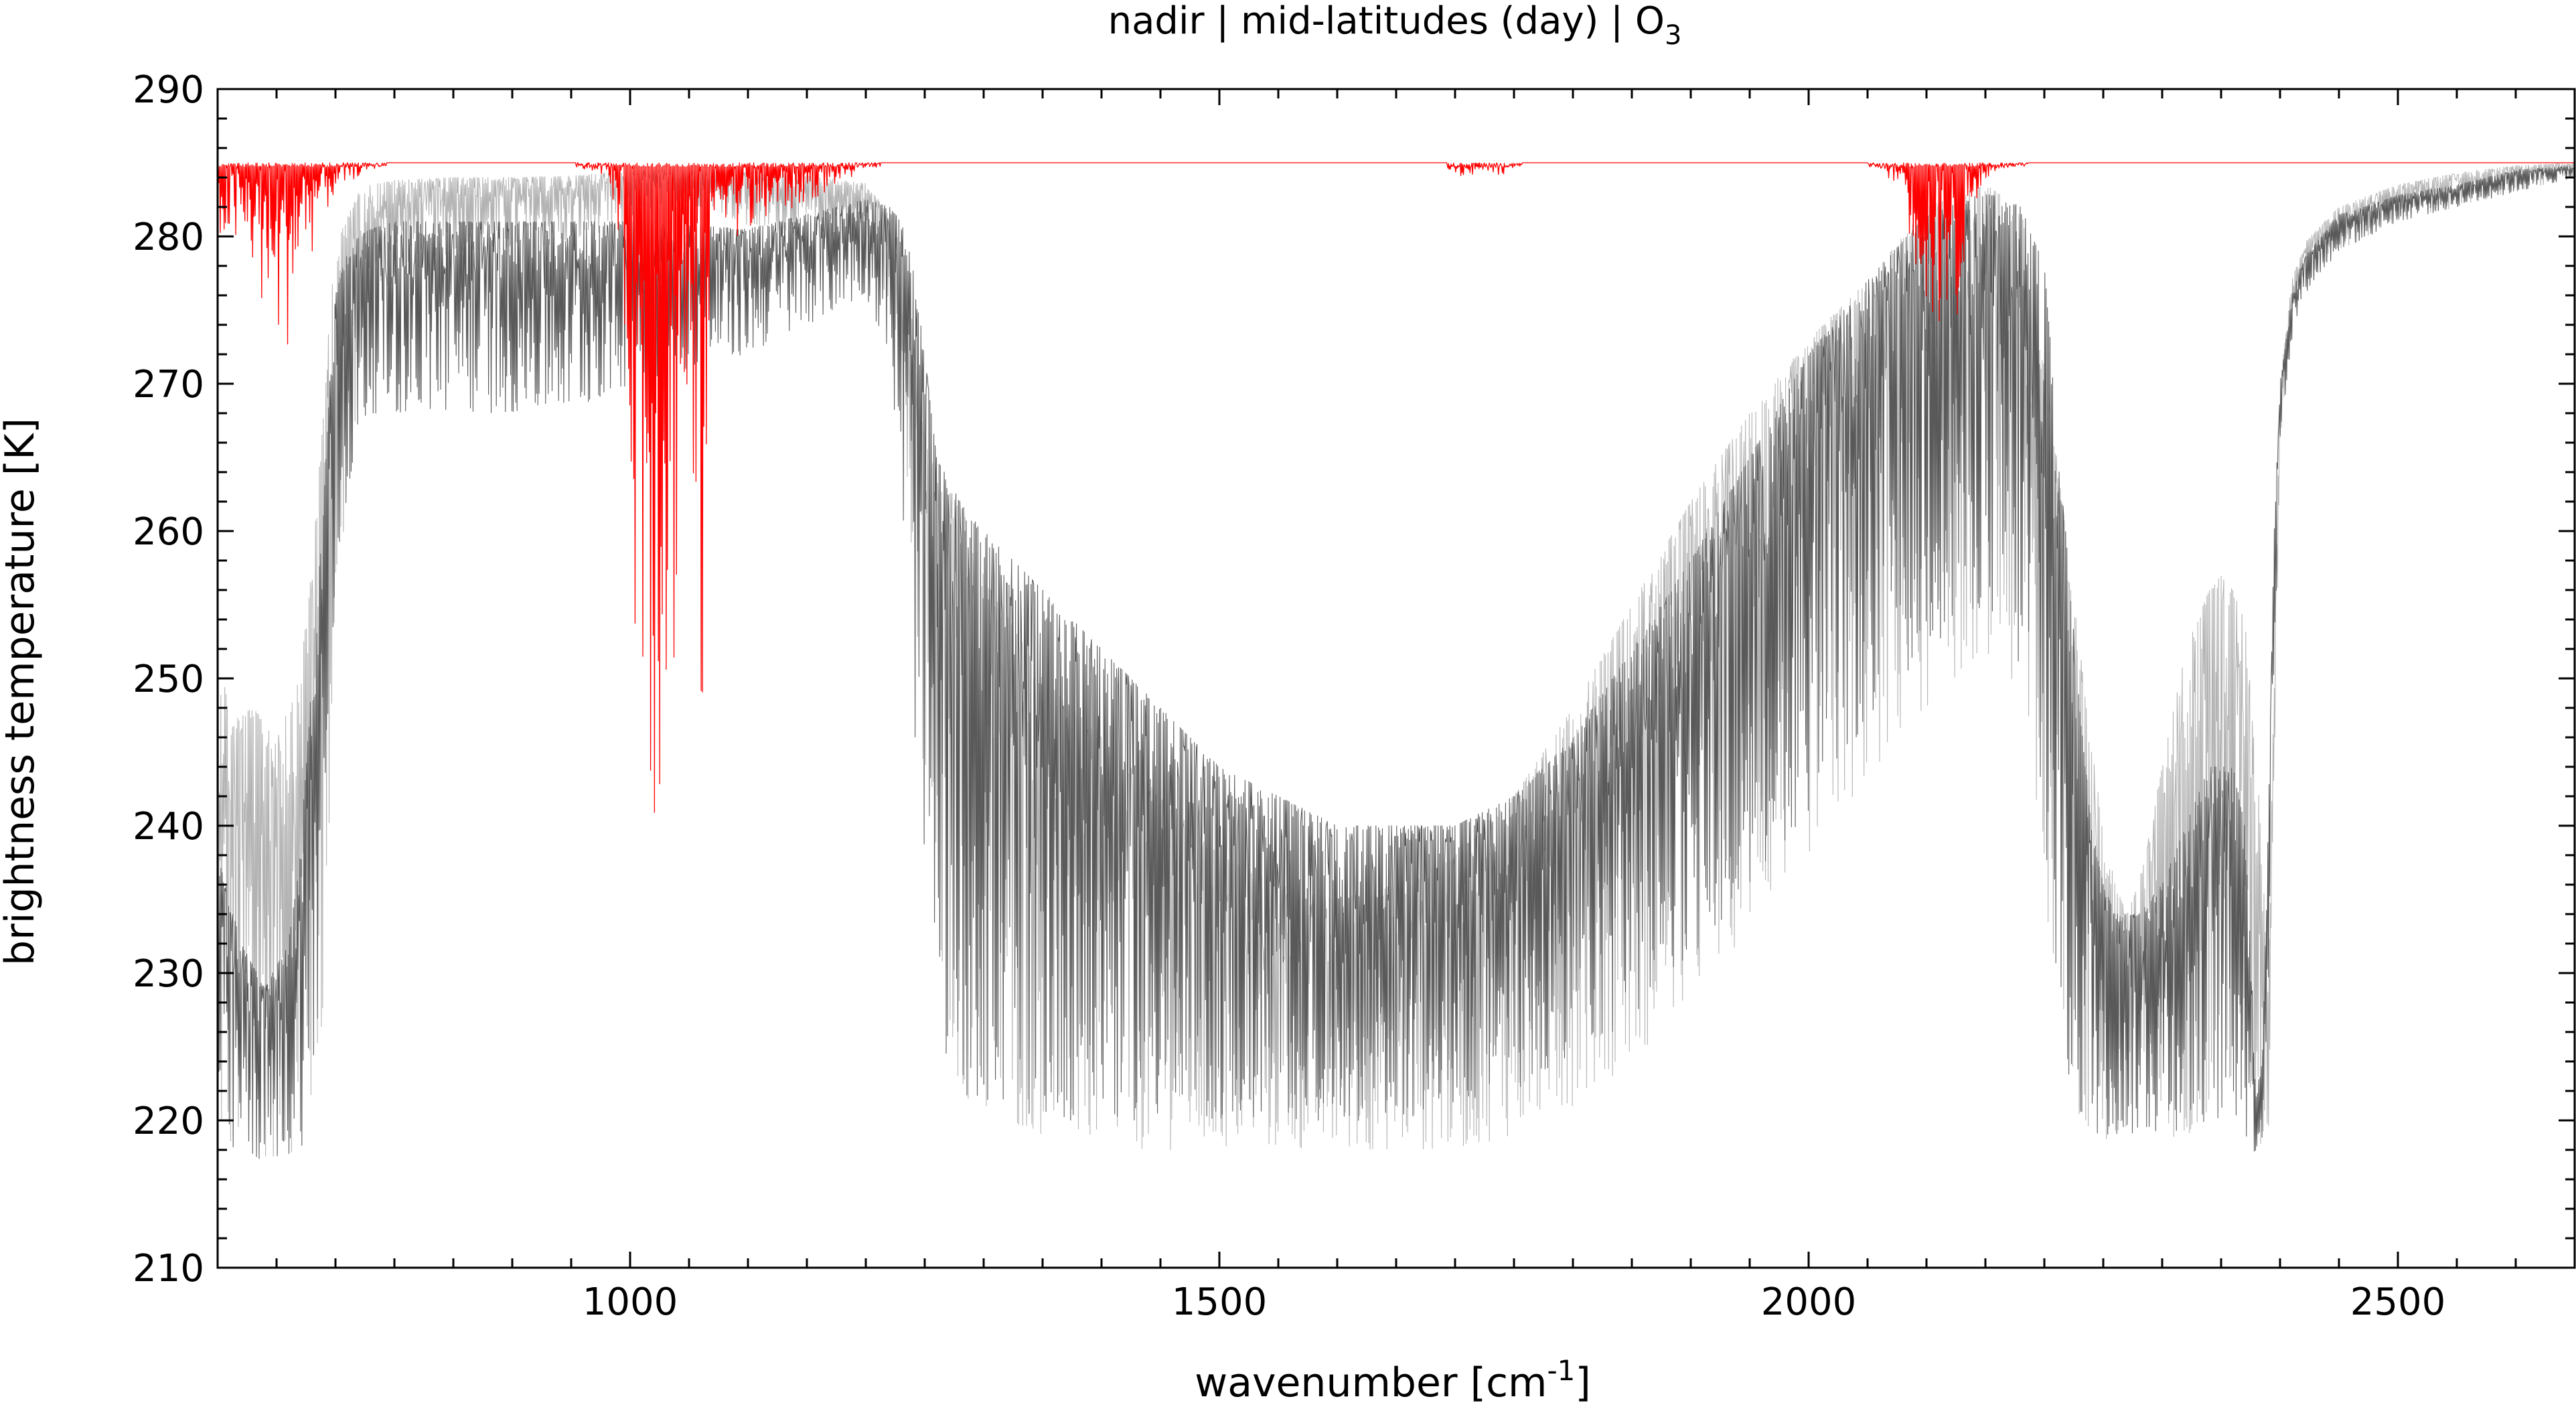 This screenshot has height=1405, width=2576. I want to click on y-tick-label: 230, so click(168, 974).